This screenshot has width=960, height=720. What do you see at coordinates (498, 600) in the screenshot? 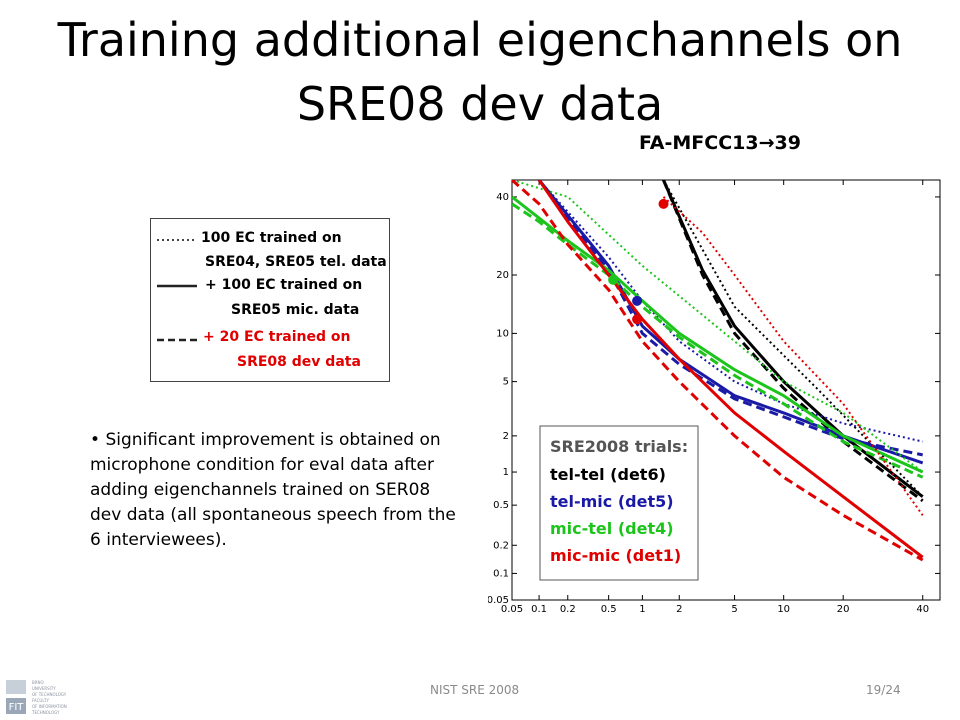
I see `y-tick-label: 0.05` at bounding box center [498, 600].